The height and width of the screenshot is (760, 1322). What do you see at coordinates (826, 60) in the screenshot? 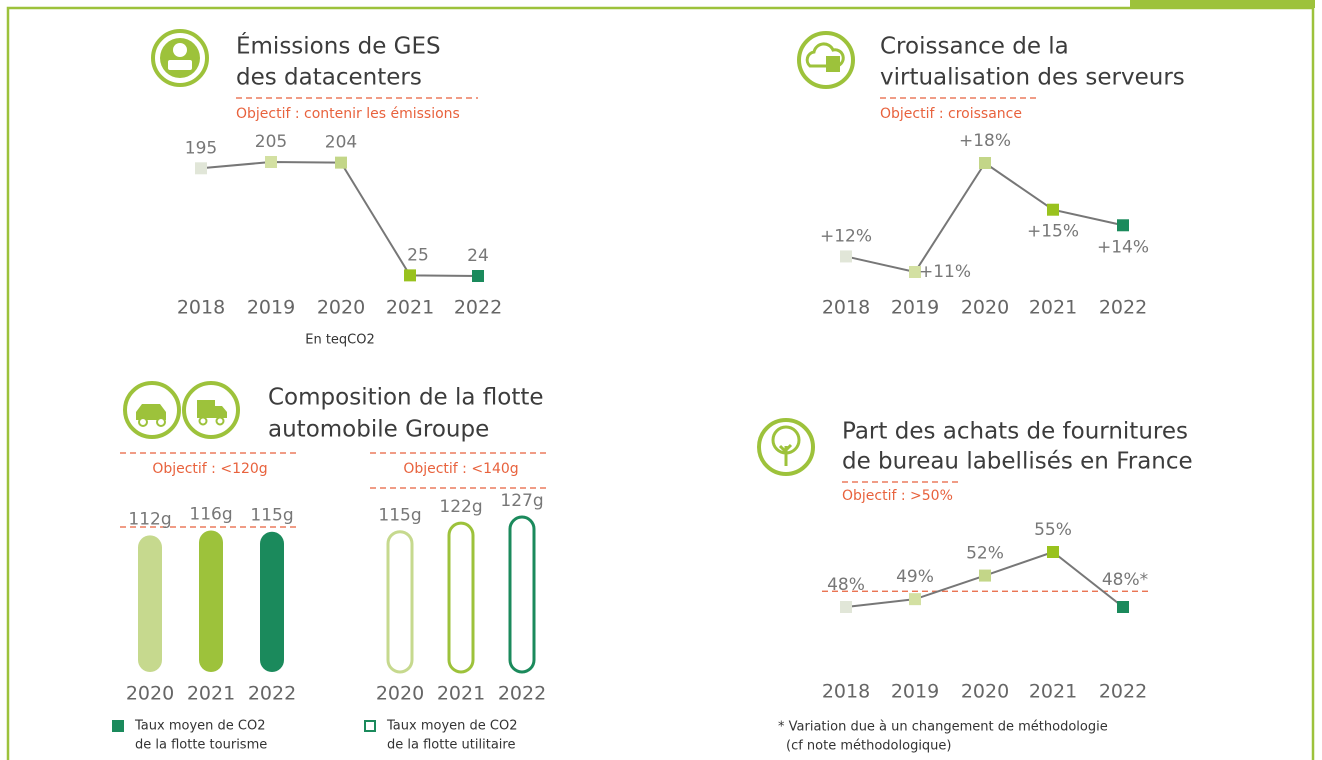
I see `icon-cloud-server` at bounding box center [826, 60].